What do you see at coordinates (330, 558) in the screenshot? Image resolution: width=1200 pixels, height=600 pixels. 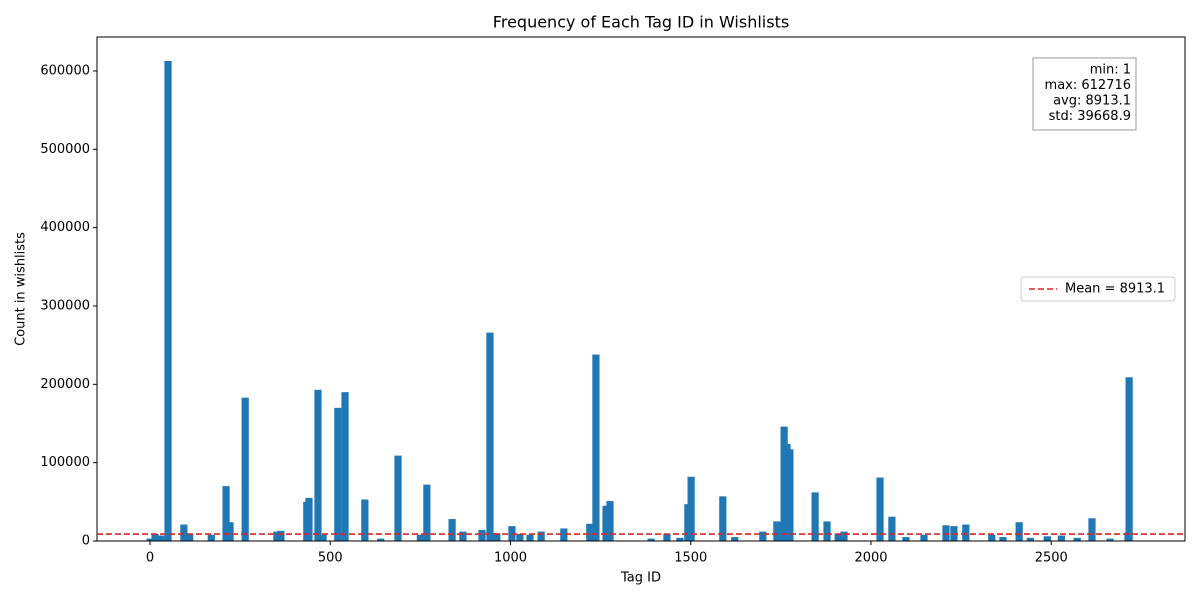 I see `x-tick-label: 500` at bounding box center [330, 558].